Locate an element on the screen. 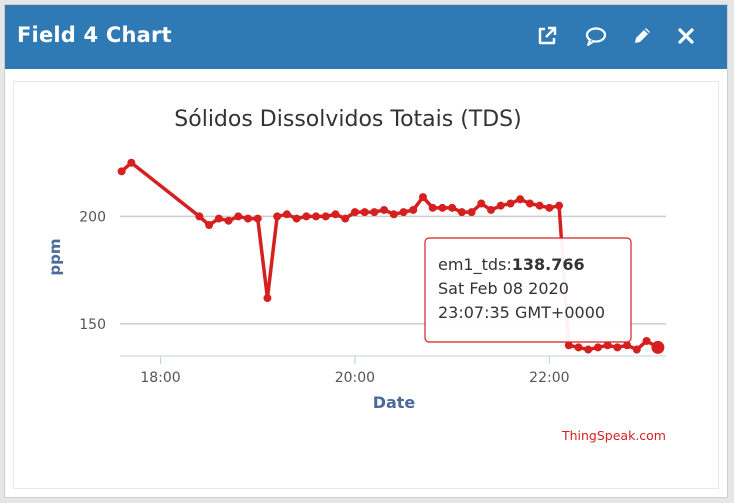  external-link-icon is located at coordinates (547, 35).